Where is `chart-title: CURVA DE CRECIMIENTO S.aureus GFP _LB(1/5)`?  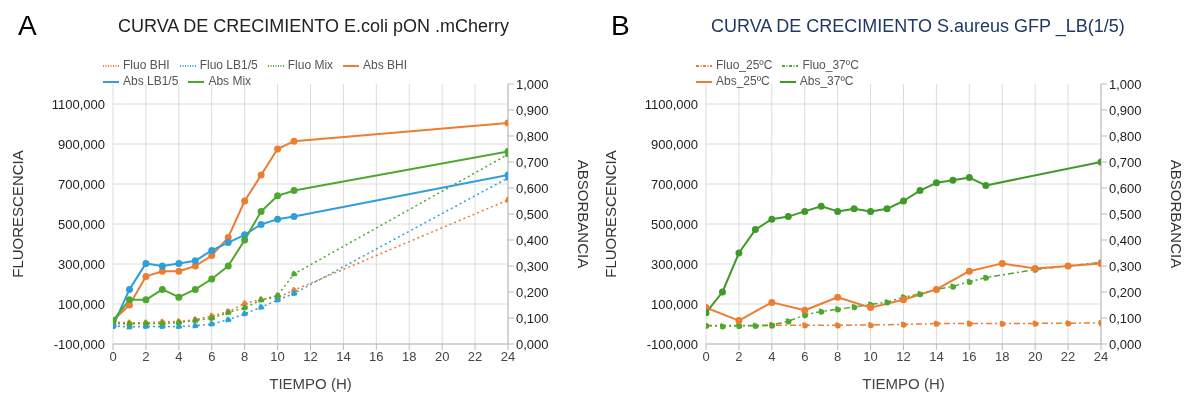
chart-title: CURVA DE CRECIMIENTO S.aureus GFP _LB(1/5) is located at coordinates (918, 26).